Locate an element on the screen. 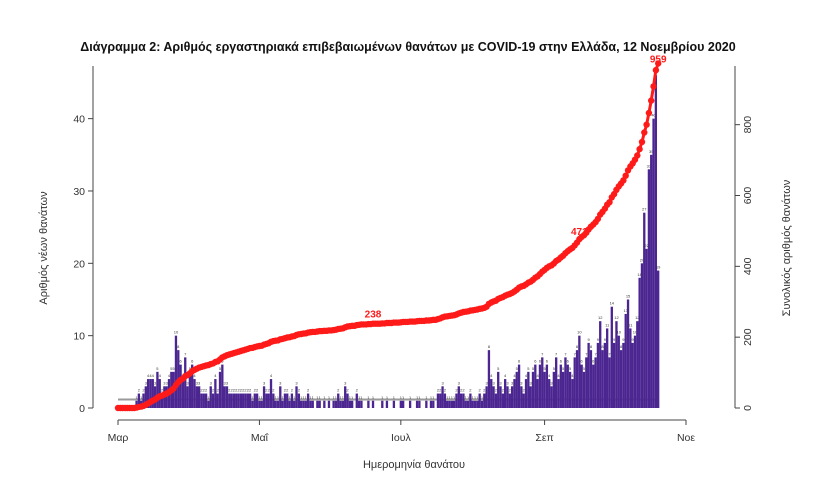 Image resolution: width=820 pixels, height=482 pixels. y-axis-left-label: Αριθμός νέων θανάτων is located at coordinates (44, 248).